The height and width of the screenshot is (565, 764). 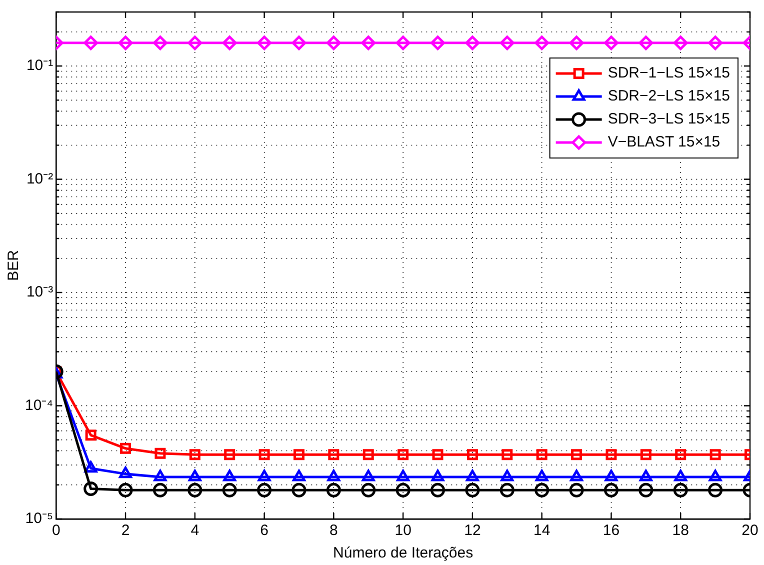 What do you see at coordinates (680, 531) in the screenshot?
I see `x-tick-label: 18` at bounding box center [680, 531].